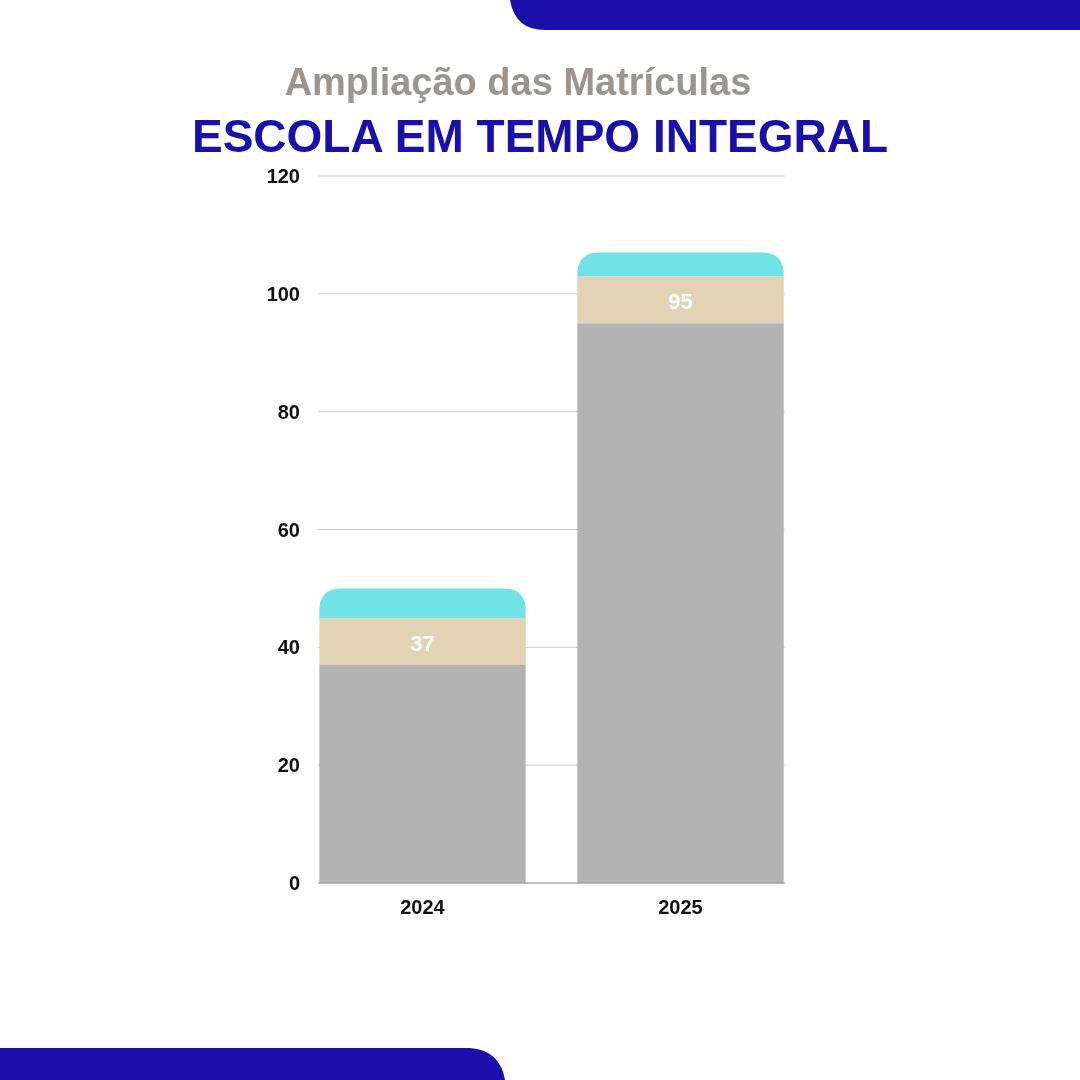 This screenshot has width=1080, height=1080. I want to click on data-label: 95, so click(680, 302).